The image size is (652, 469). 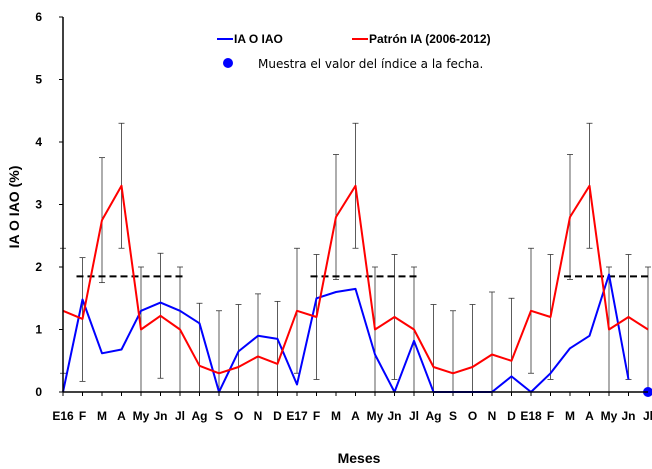 I want to click on x-tick-label: E18, so click(x=531, y=416).